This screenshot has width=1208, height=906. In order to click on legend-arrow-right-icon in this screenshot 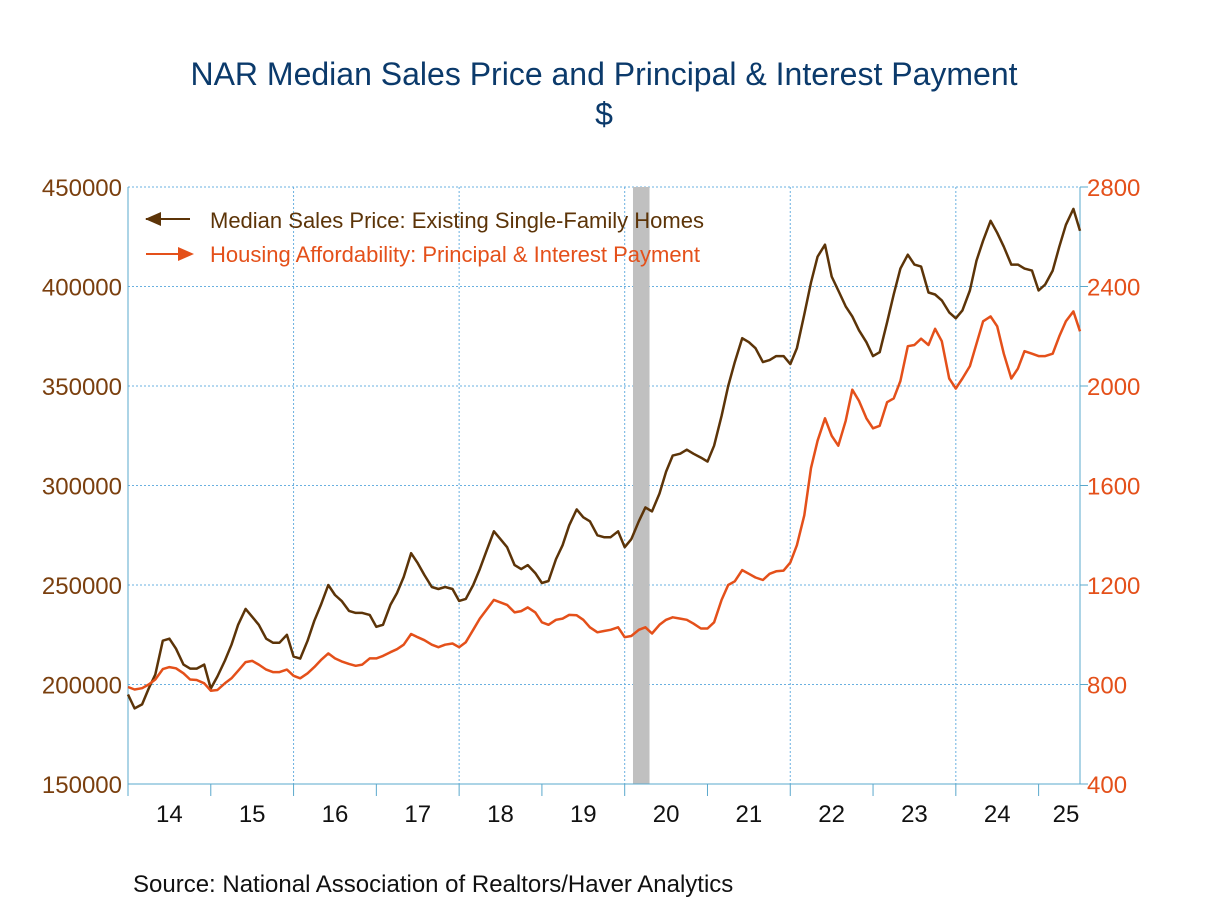, I will do `click(186, 254)`.